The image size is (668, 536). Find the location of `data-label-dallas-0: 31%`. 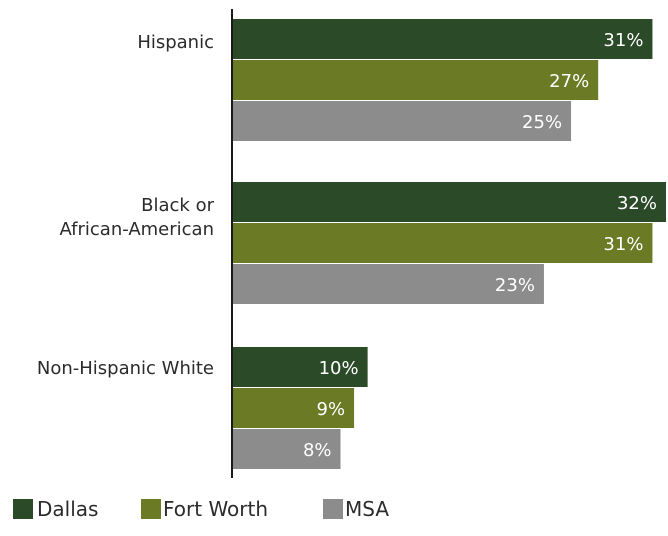

data-label-dallas-0: 31% is located at coordinates (623, 40).